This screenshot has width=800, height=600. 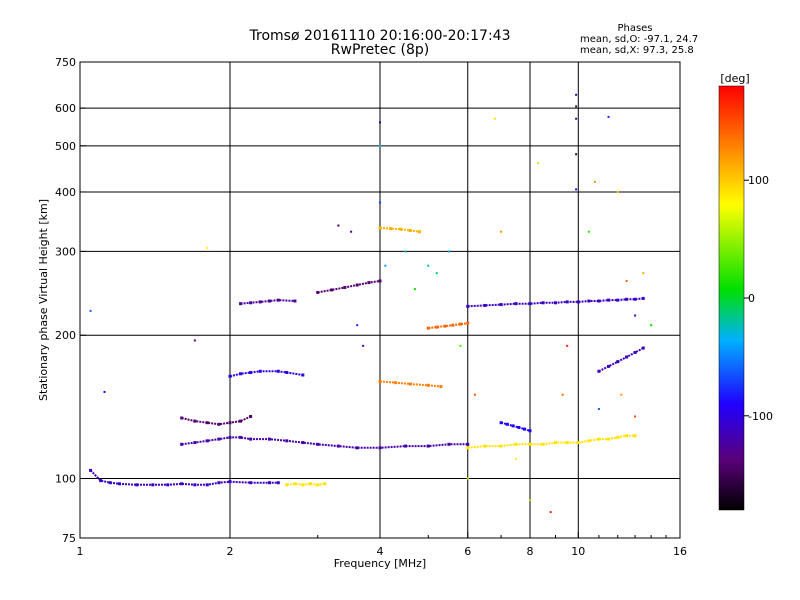 What do you see at coordinates (65, 108) in the screenshot?
I see `y-tick-label: 600` at bounding box center [65, 108].